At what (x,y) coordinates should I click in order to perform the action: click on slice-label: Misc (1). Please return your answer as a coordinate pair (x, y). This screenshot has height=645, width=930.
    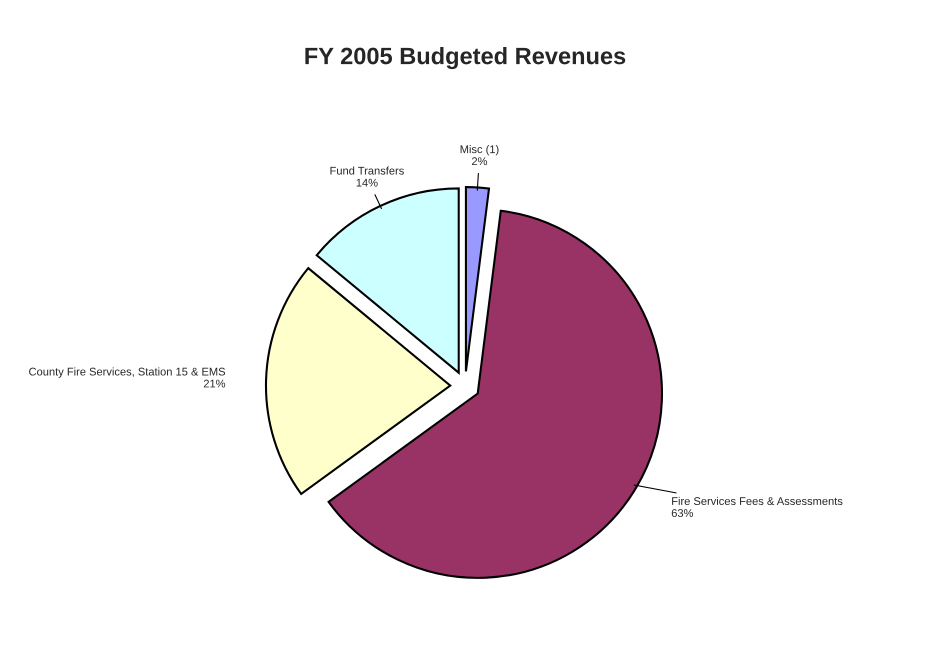
    Looking at the image, I should click on (479, 150).